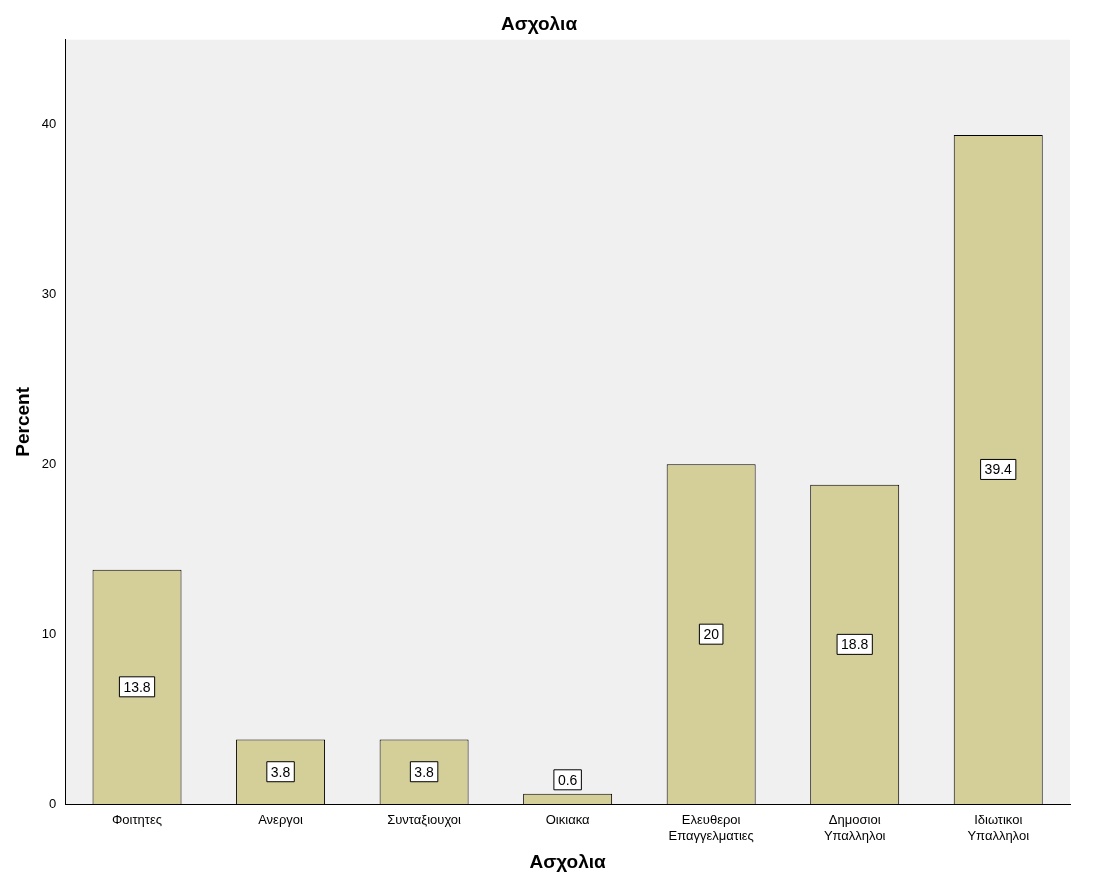  What do you see at coordinates (854, 827) in the screenshot?
I see `x-tick-label: Δημοσιοι Υπαλληλοι` at bounding box center [854, 827].